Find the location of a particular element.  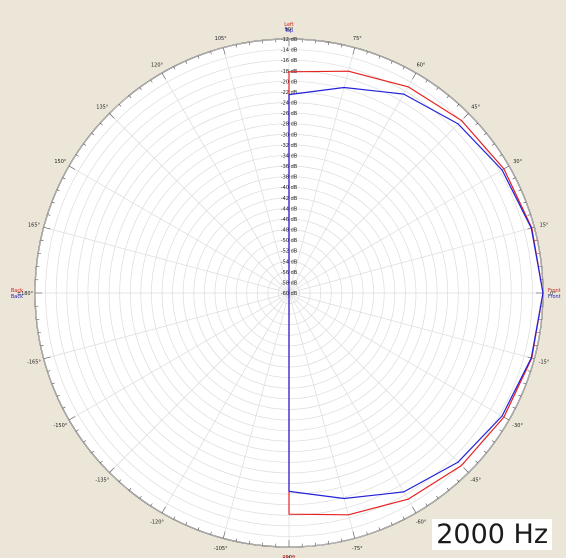

radial-label: -12 dB is located at coordinates (289, 40).